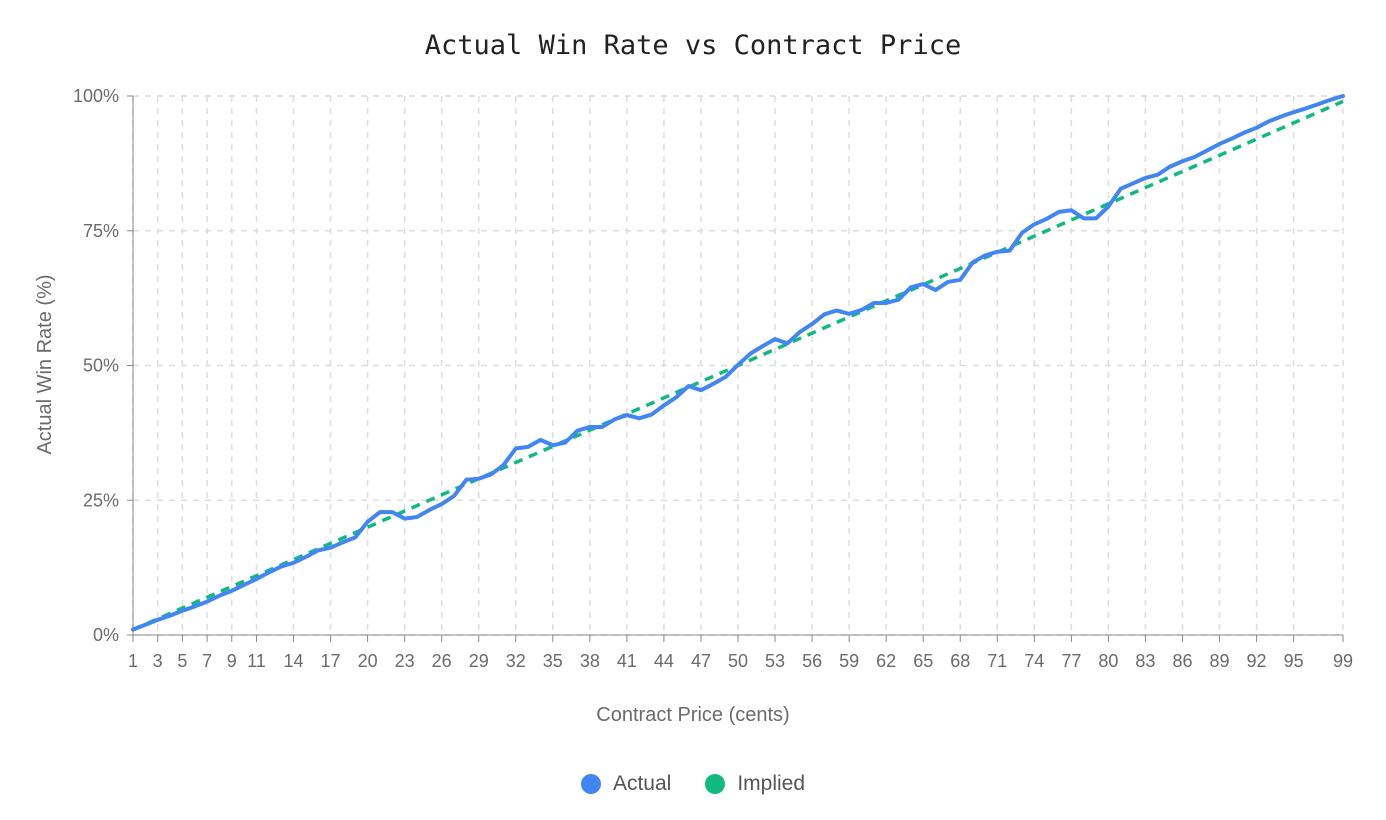 The width and height of the screenshot is (1386, 820). Describe the element at coordinates (182, 661) in the screenshot. I see `x-tick-label: 5` at that location.